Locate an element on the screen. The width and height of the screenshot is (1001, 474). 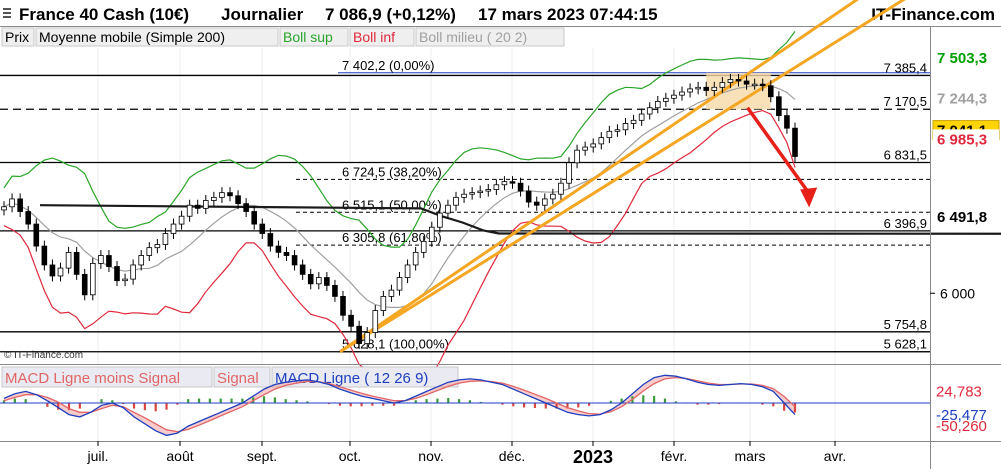
legend-item-label: Boll inf is located at coordinates (374, 37).